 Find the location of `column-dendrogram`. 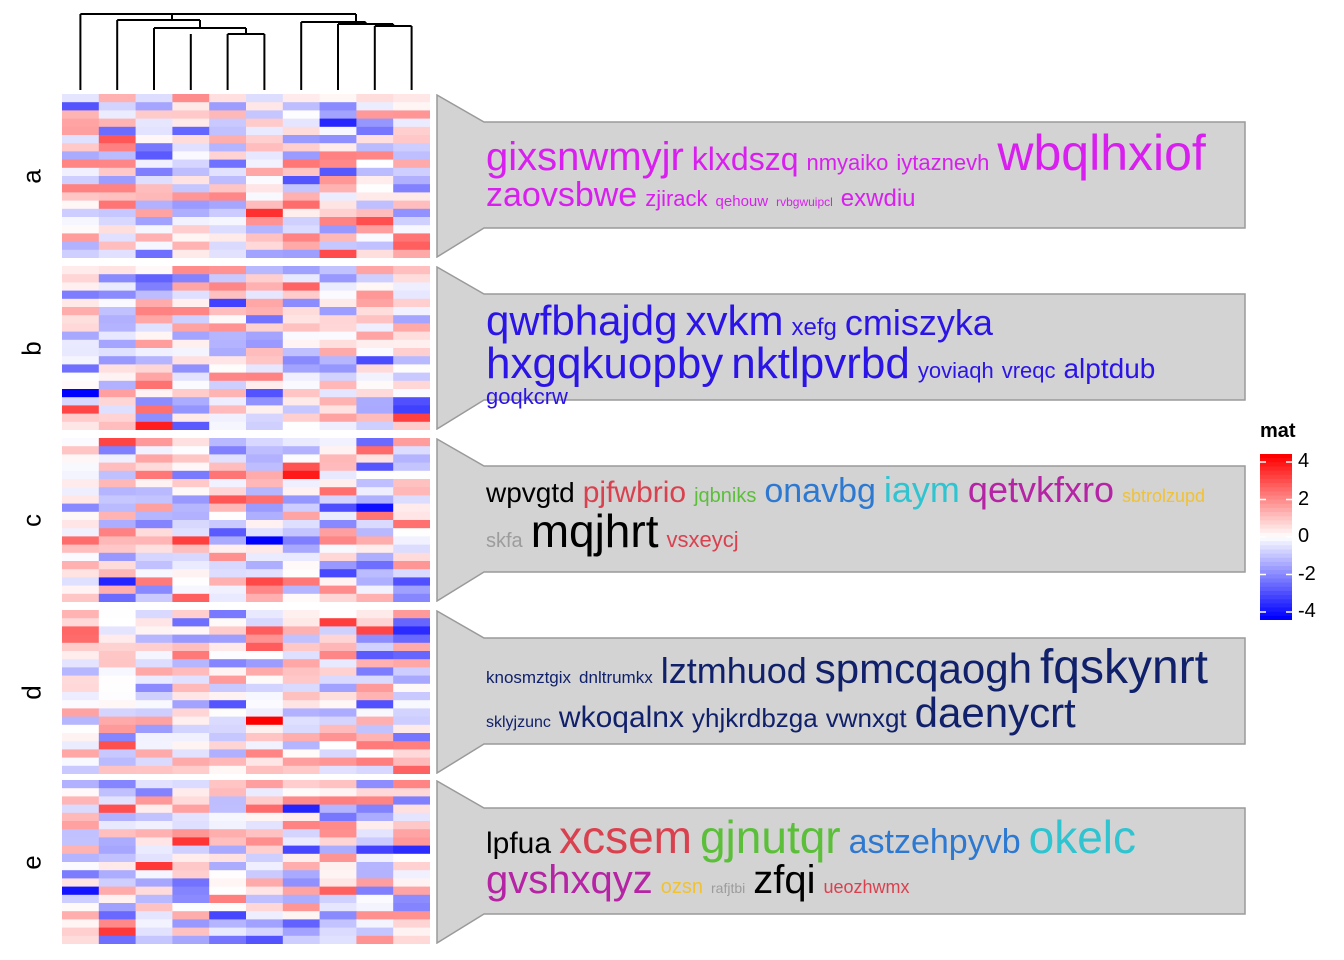

column-dendrogram is located at coordinates (246, 51).